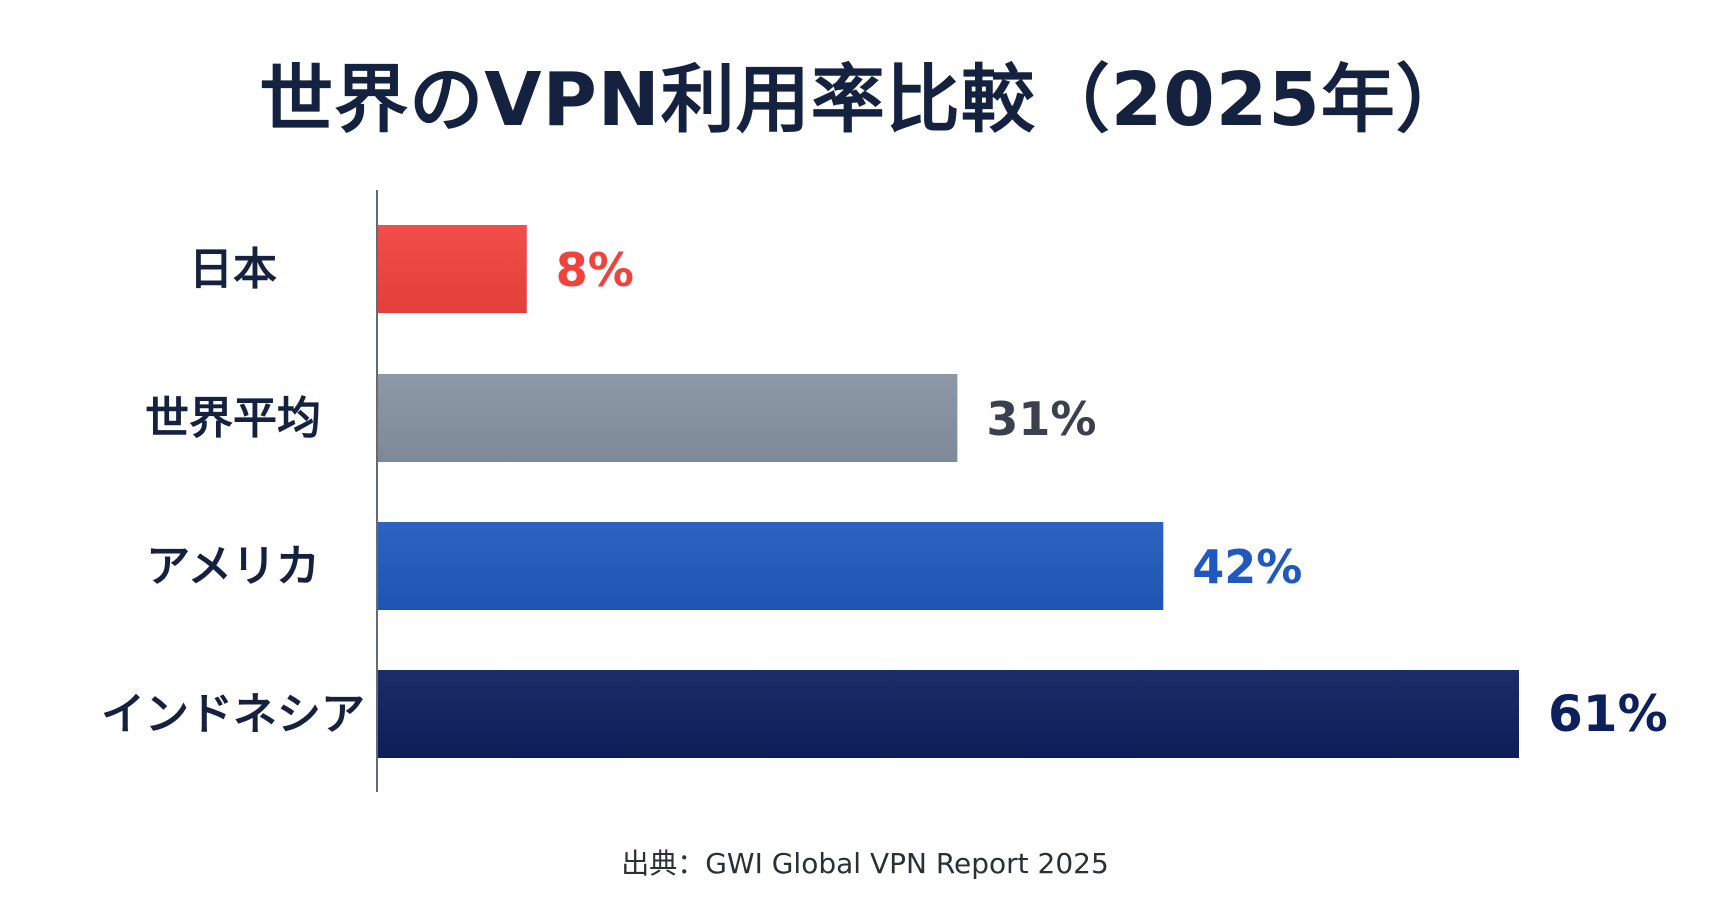  Describe the element at coordinates (595, 270) in the screenshot. I see `value-label-0: 8%` at that location.